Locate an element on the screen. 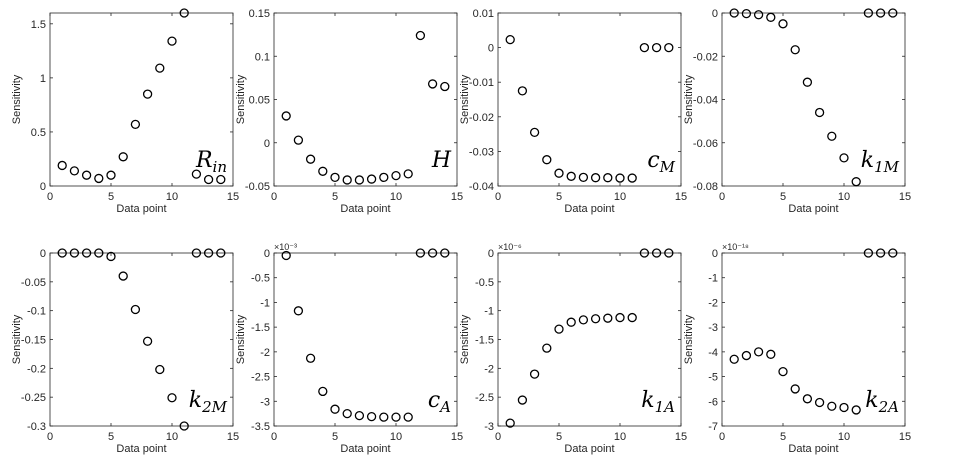 The width and height of the screenshot is (964, 468). y-tick-label: -0.04 is located at coordinates (705, 101).